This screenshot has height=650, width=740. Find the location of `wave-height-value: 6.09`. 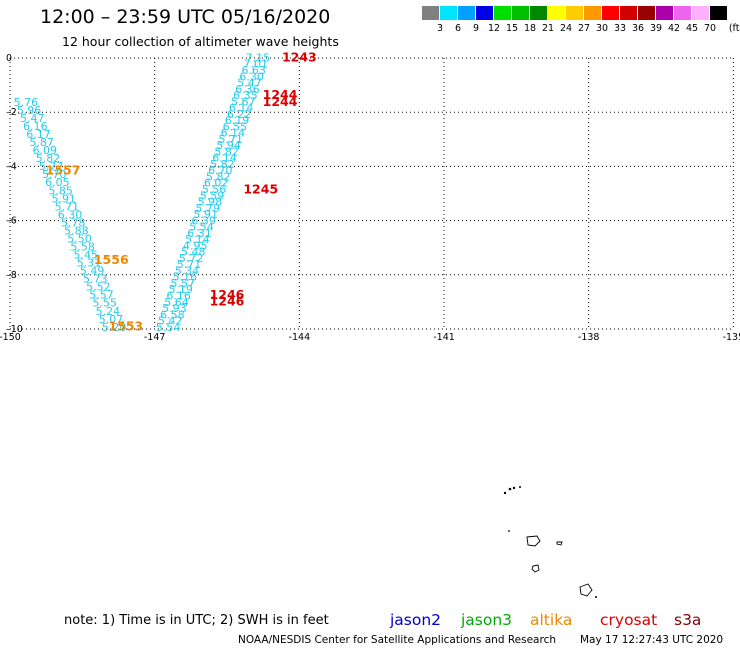

wave-height-value: 6.09 is located at coordinates (45, 150).